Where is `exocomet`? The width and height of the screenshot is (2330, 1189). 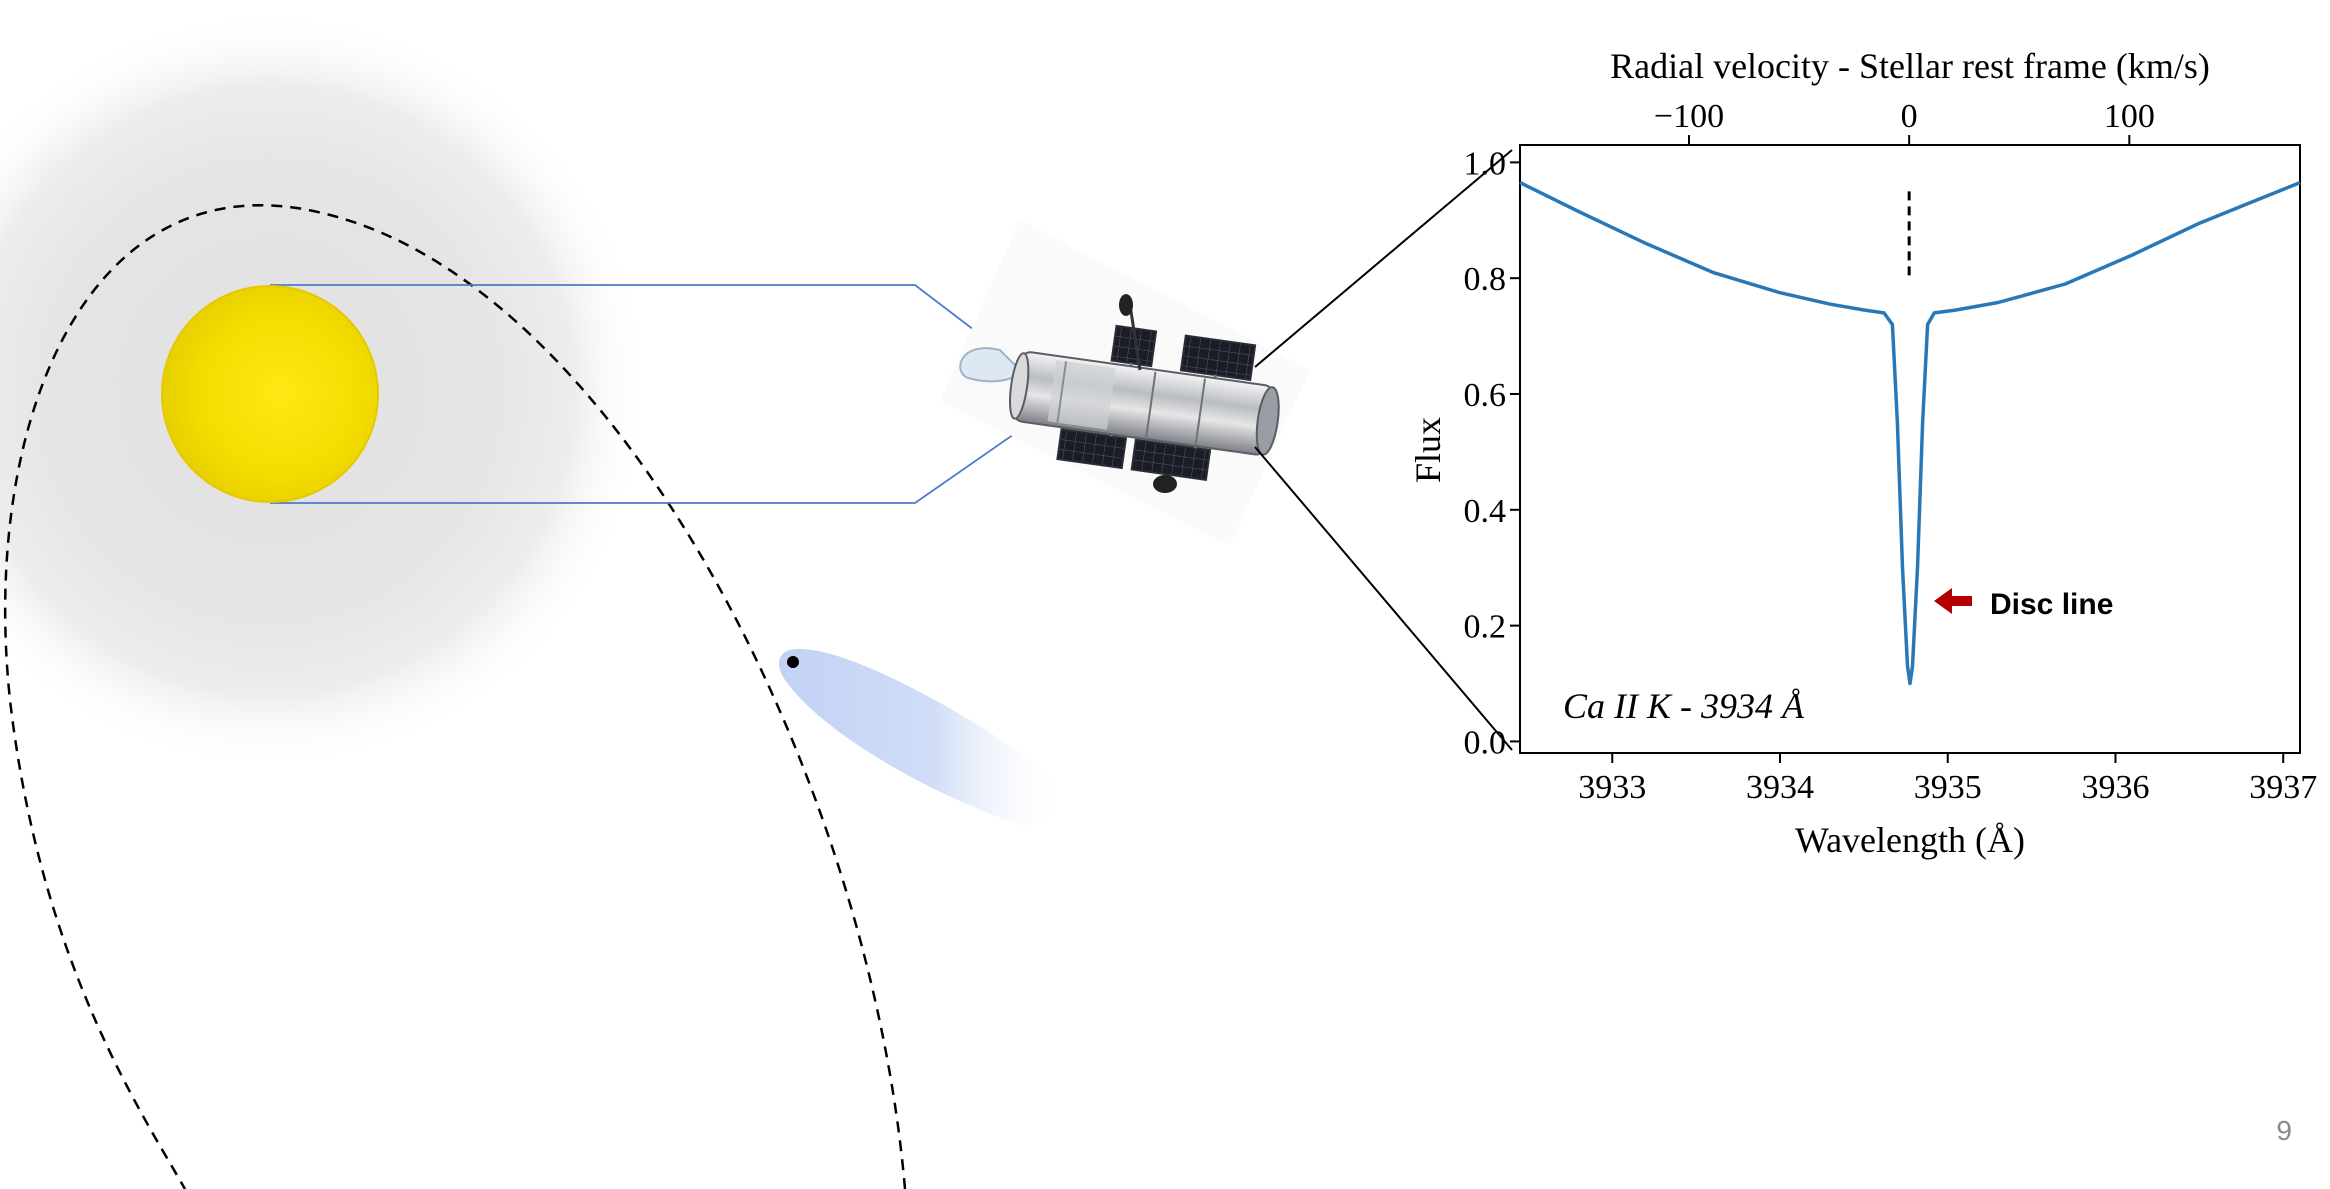 exocomet is located at coordinates (920, 737).